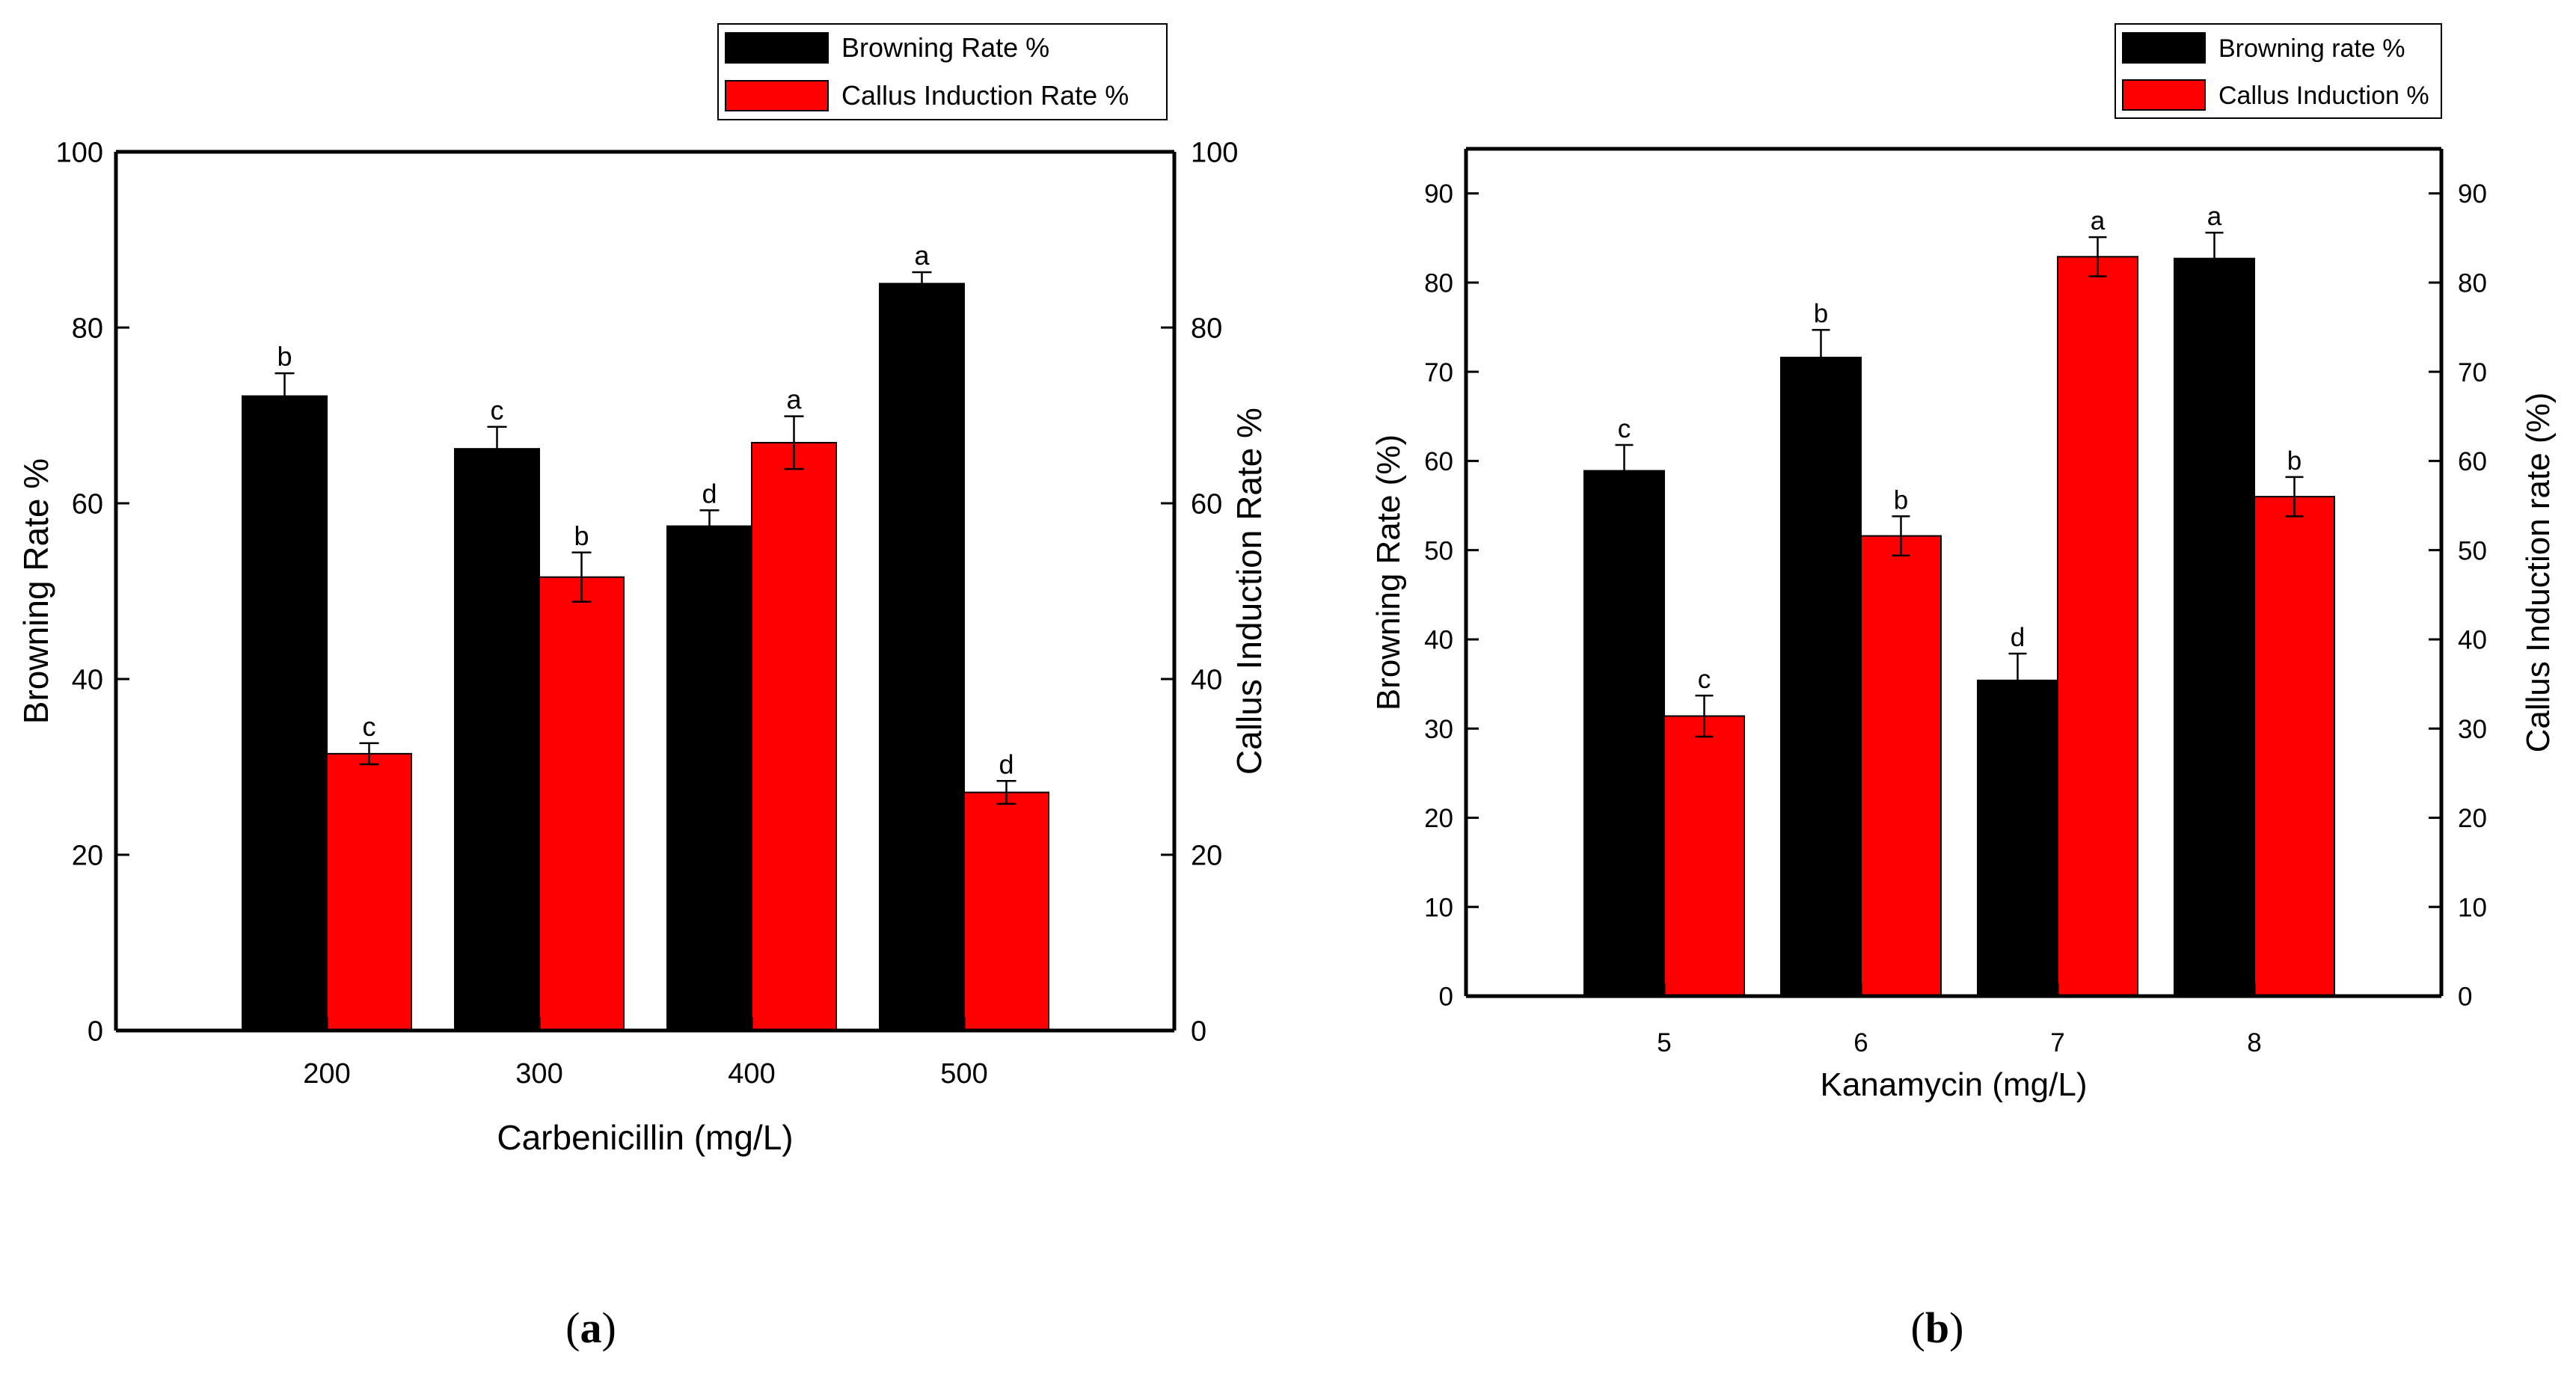  Describe the element at coordinates (1438, 194) in the screenshot. I see `y-tick-label: 90` at that location.